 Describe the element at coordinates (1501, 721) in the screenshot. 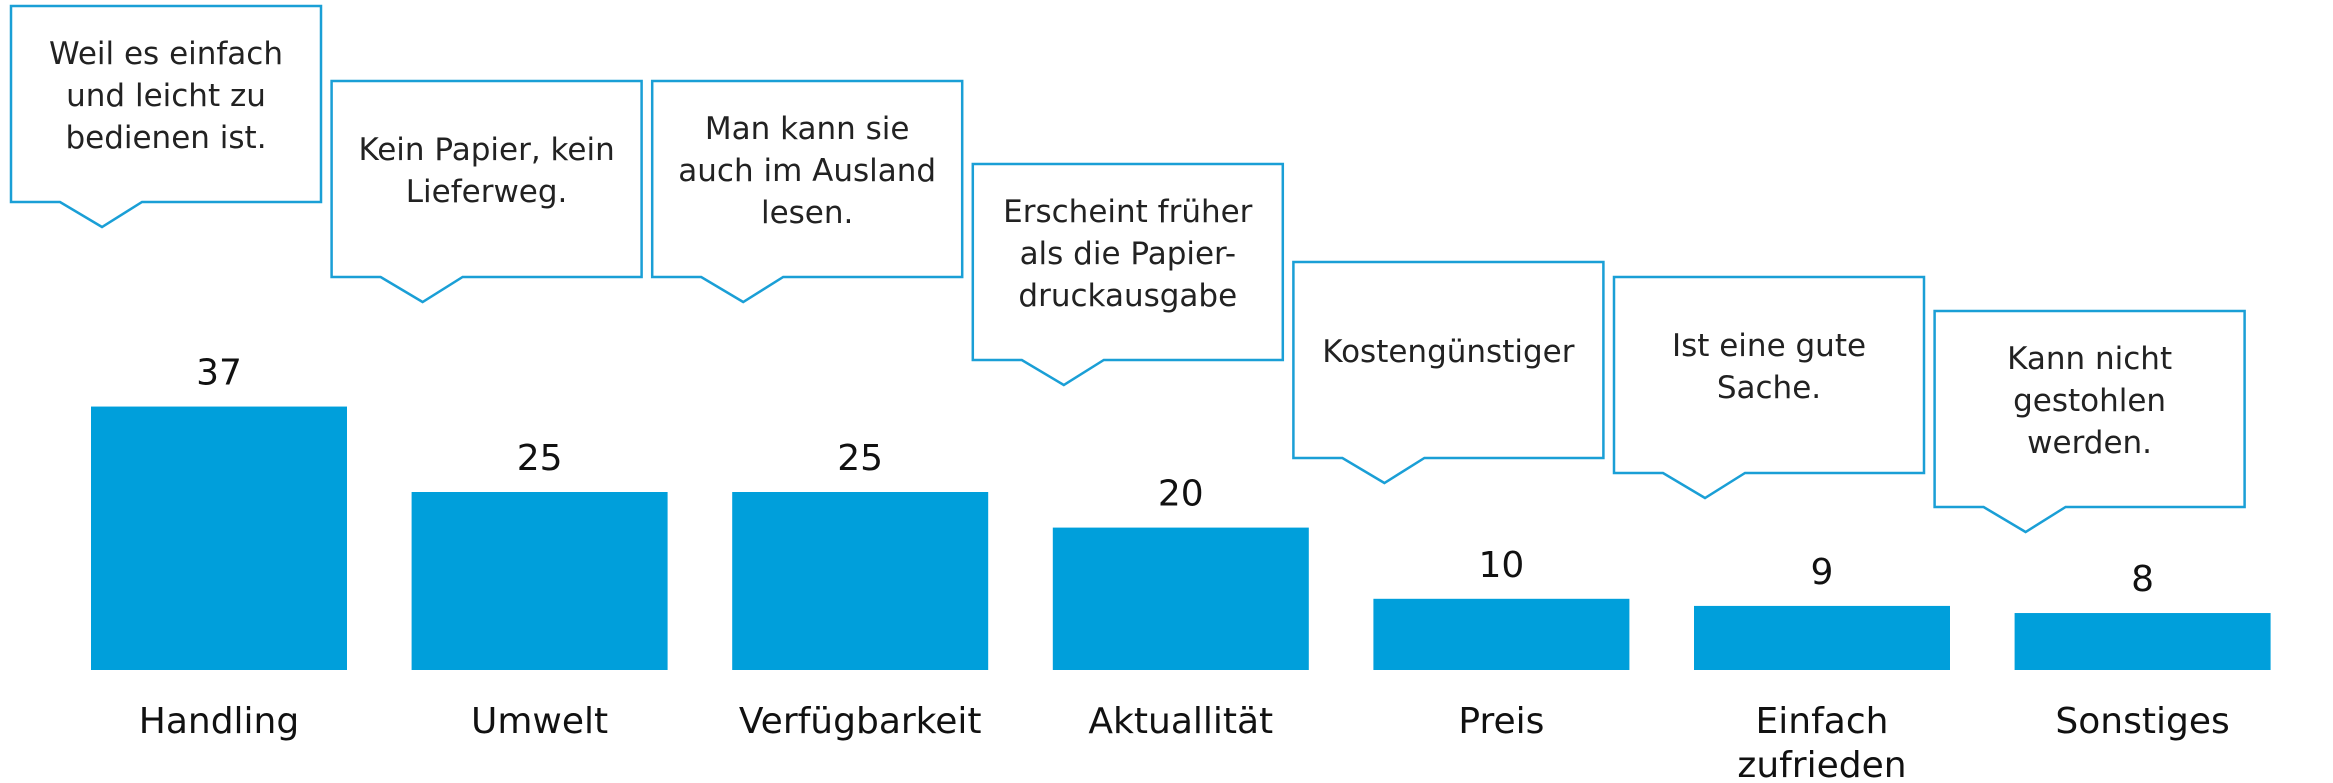

I see `x-tick-label: Preis` at that location.